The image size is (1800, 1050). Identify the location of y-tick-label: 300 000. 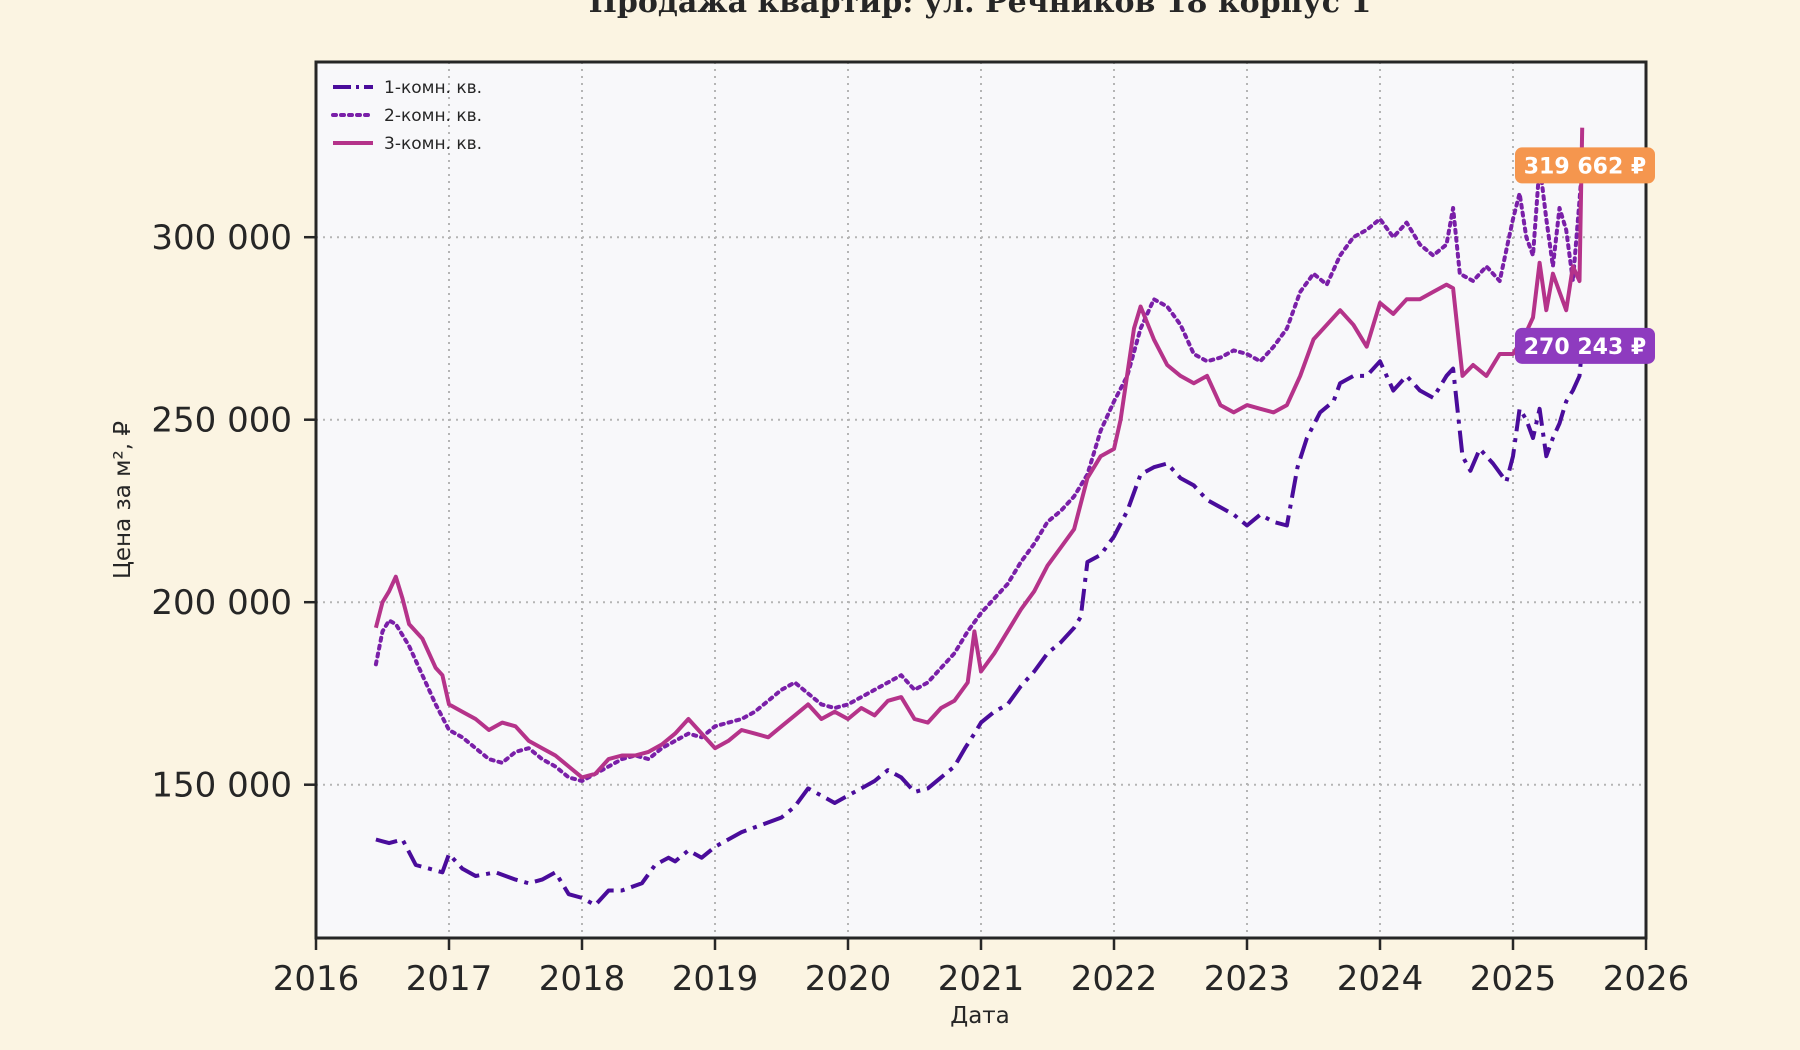
(221, 238).